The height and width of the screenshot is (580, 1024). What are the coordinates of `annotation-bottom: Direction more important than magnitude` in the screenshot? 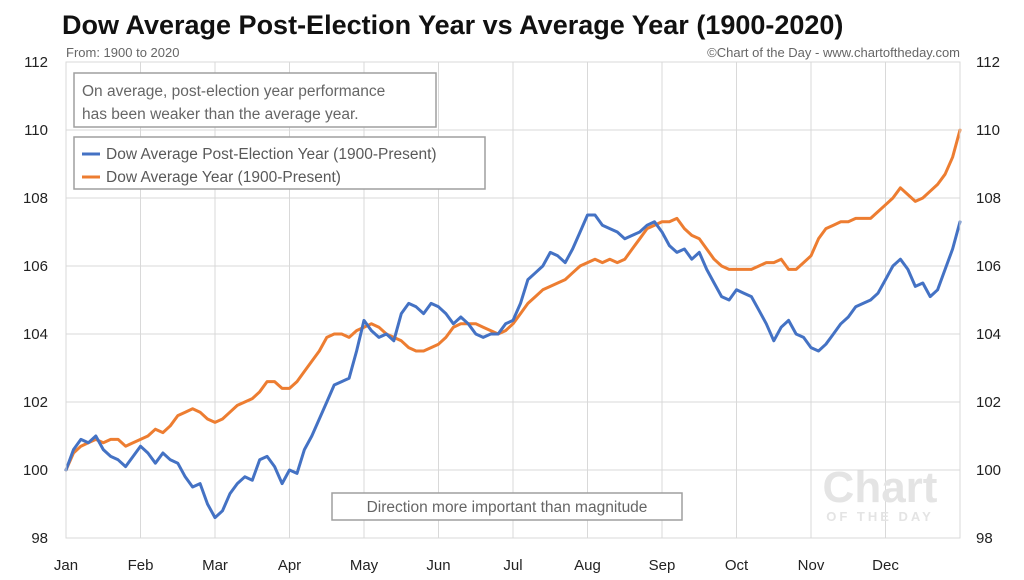 It's located at (507, 506).